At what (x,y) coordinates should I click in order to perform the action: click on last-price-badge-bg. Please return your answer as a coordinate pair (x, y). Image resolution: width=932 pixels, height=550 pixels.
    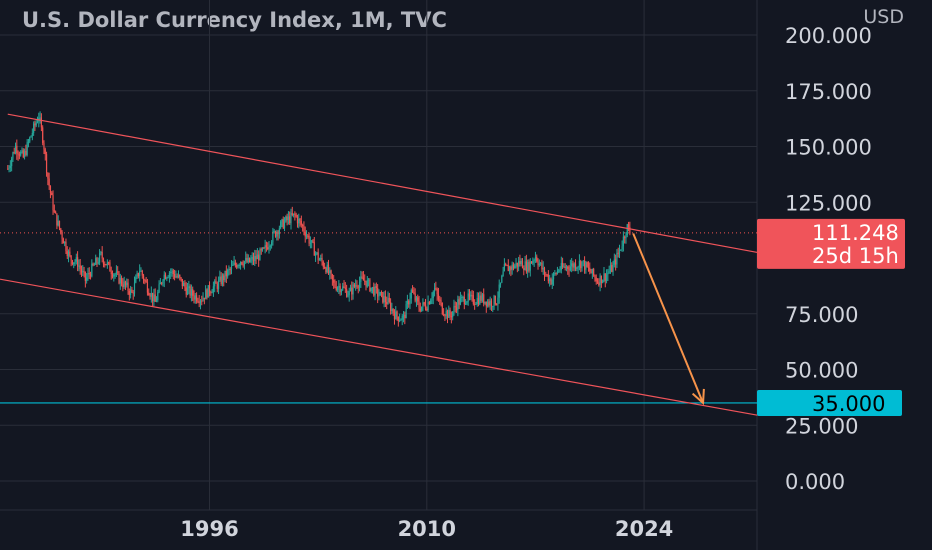
    Looking at the image, I should click on (831, 243).